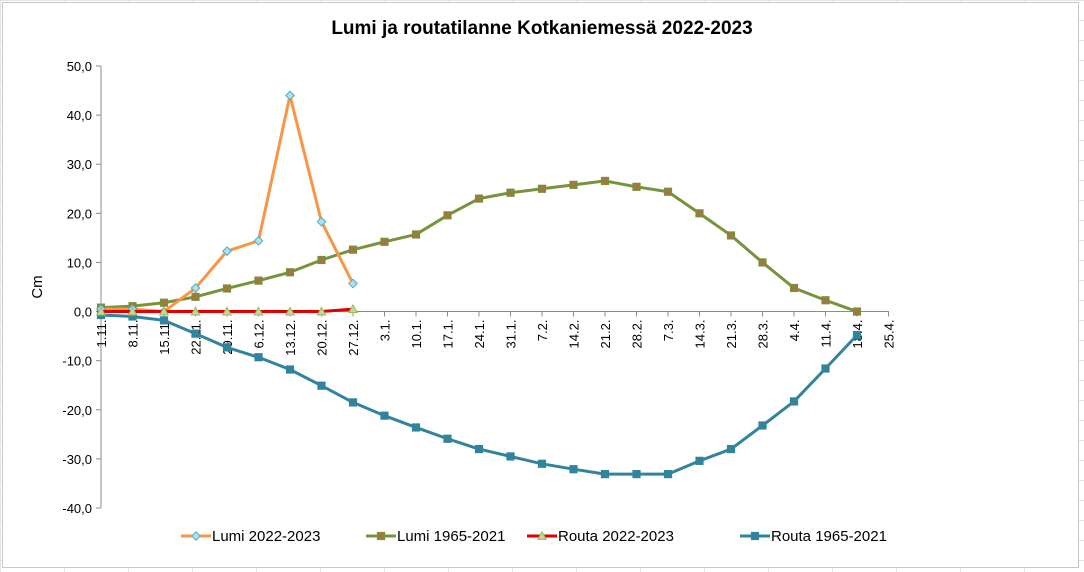 The height and width of the screenshot is (572, 1084). Describe the element at coordinates (448, 334) in the screenshot. I see `x-tick-label: 17.1.` at that location.